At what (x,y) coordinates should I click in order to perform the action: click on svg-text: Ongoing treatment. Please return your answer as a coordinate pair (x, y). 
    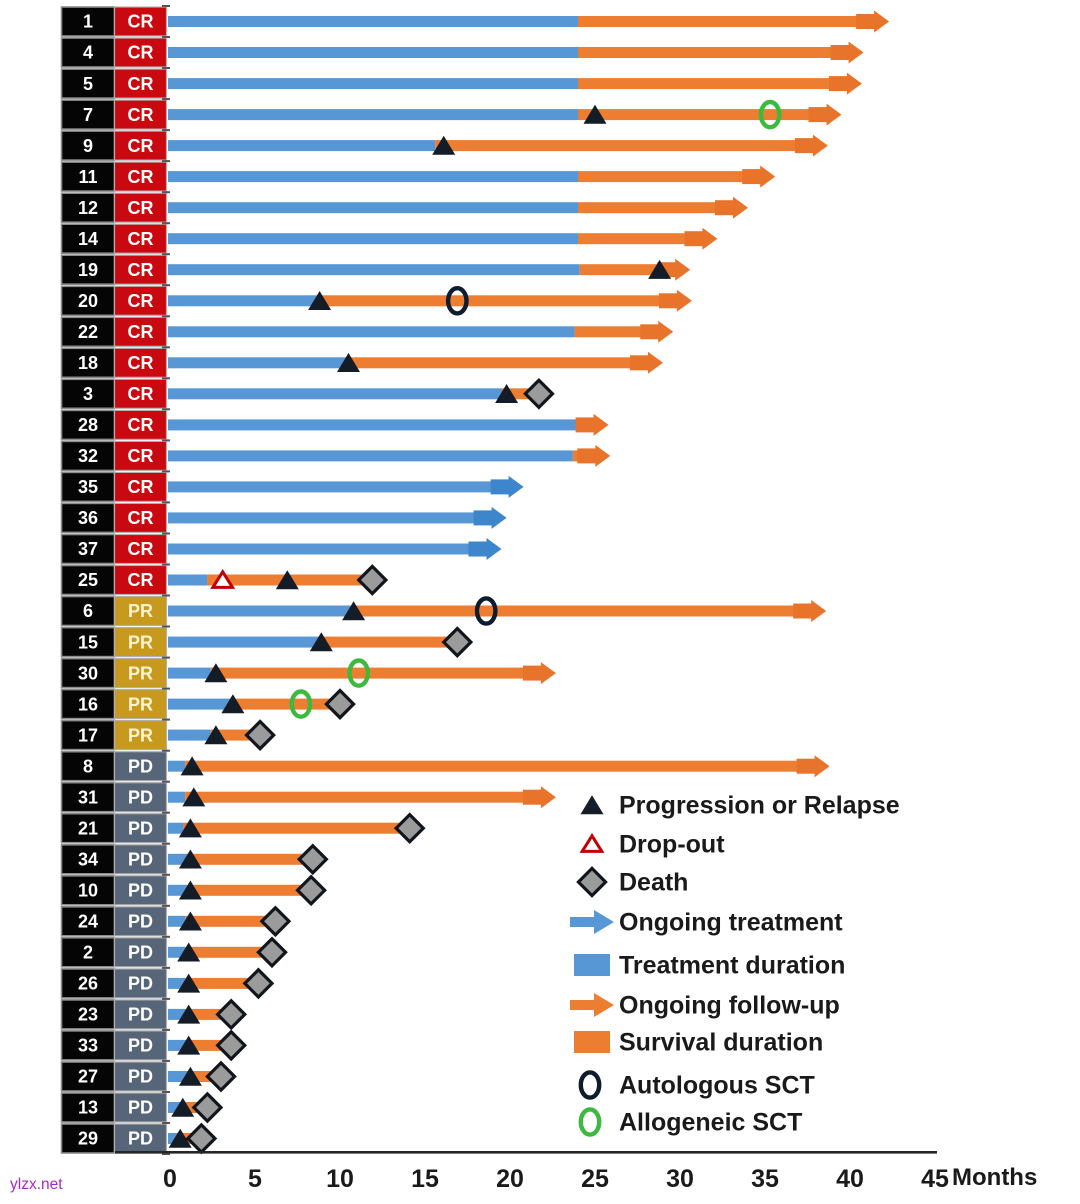
    Looking at the image, I should click on (731, 923).